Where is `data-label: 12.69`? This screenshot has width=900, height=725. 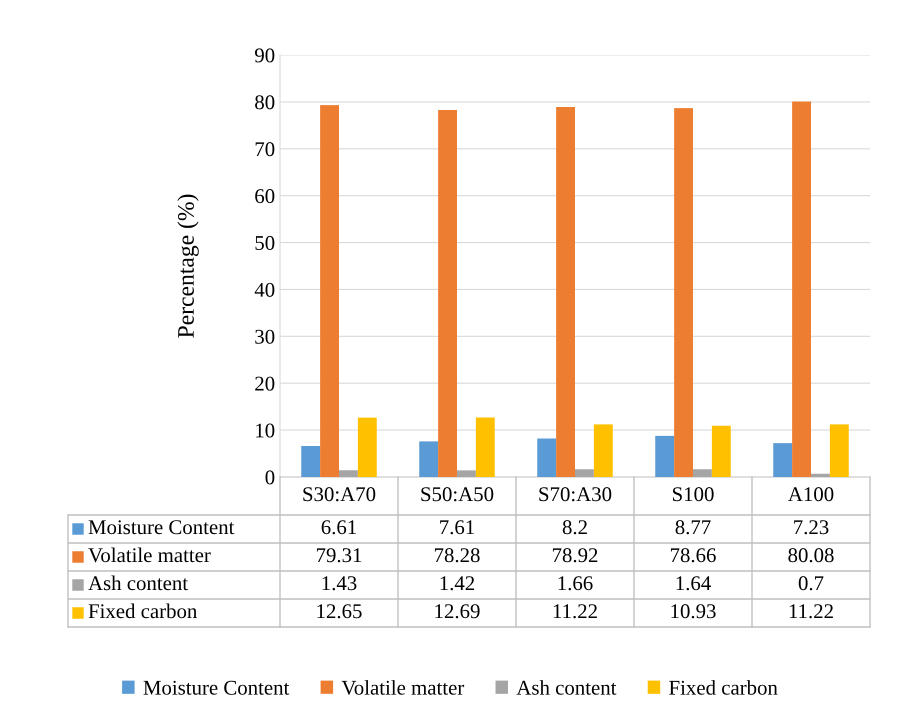
data-label: 12.69 is located at coordinates (457, 611).